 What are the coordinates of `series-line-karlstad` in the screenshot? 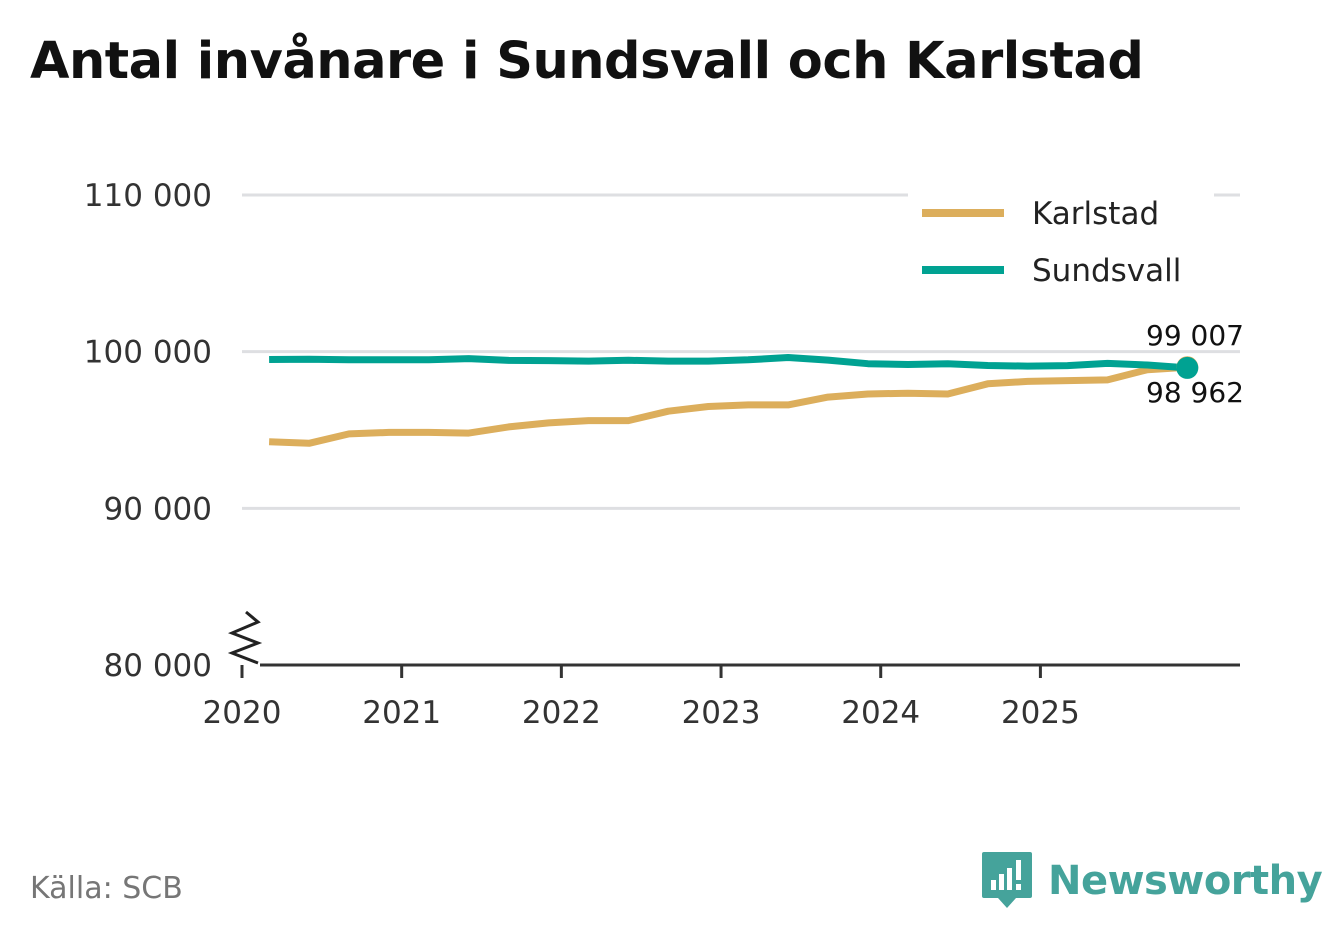 It's located at (728, 405).